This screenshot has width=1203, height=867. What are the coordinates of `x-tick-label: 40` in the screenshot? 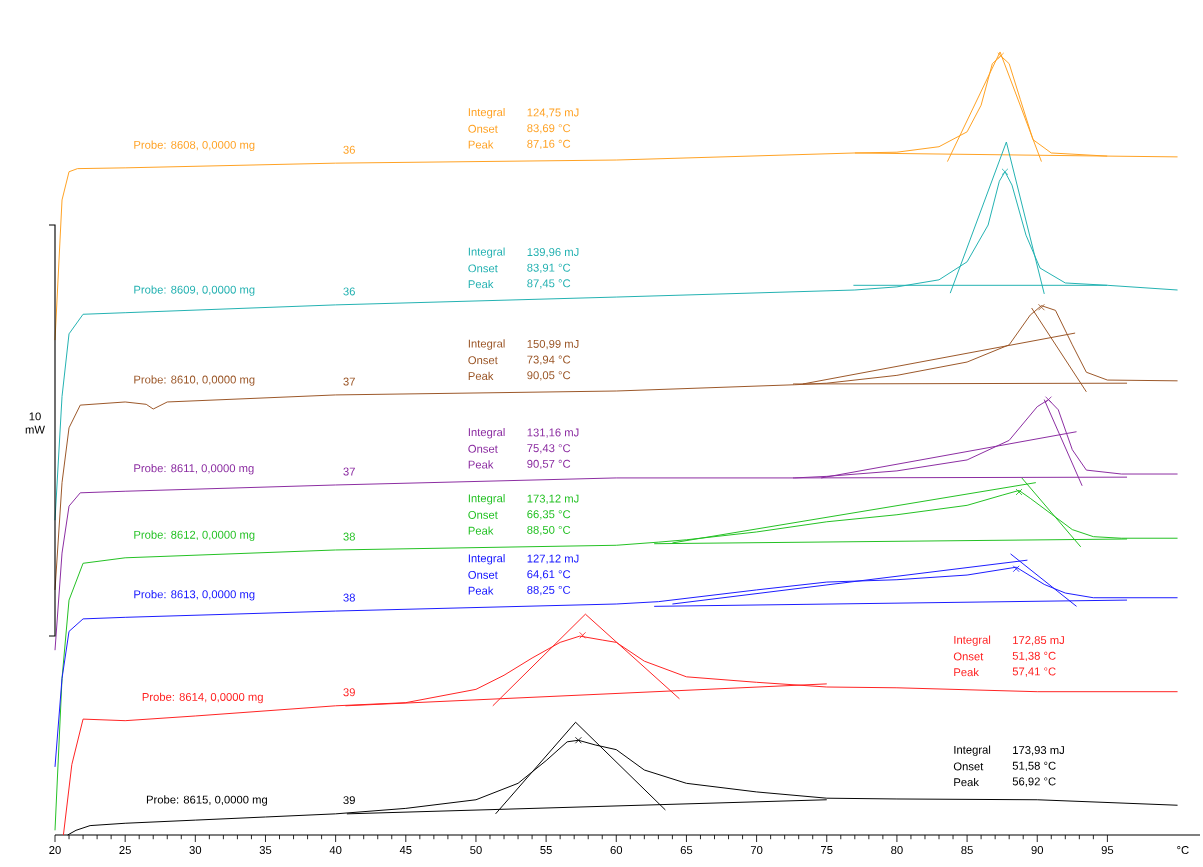 It's located at (335, 850).